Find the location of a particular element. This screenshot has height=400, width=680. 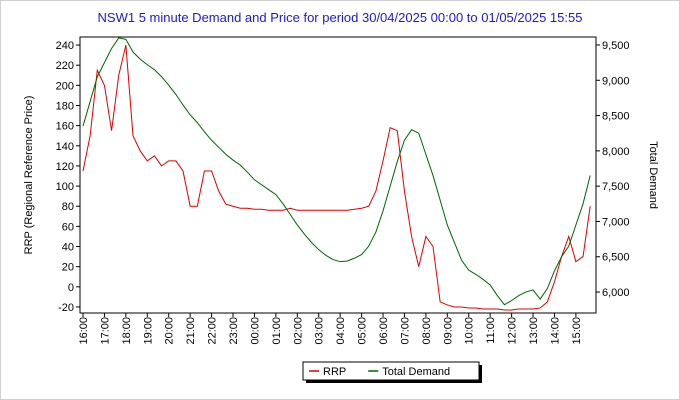

y-tick-label: 200 is located at coordinates (65, 86).